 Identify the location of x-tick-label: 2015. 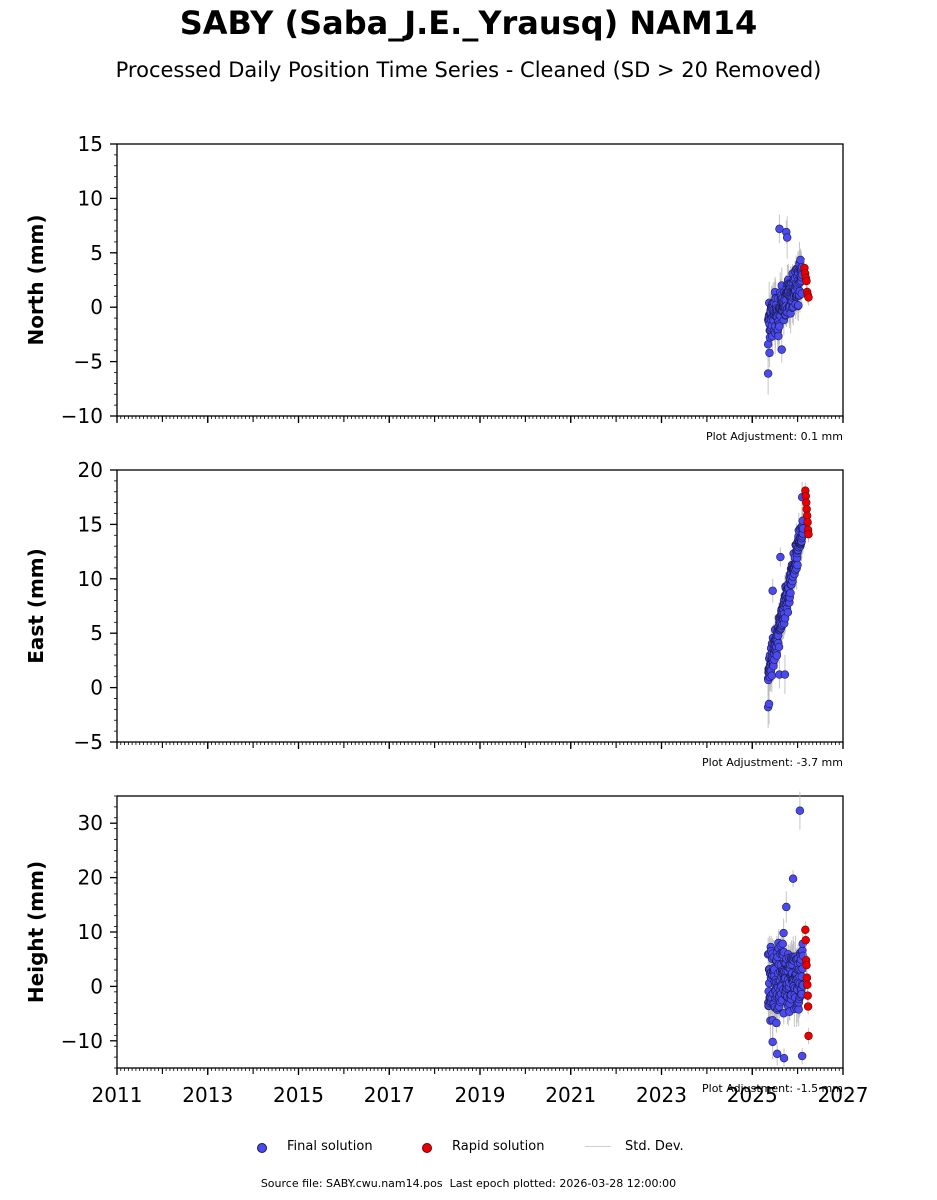
(298, 1095).